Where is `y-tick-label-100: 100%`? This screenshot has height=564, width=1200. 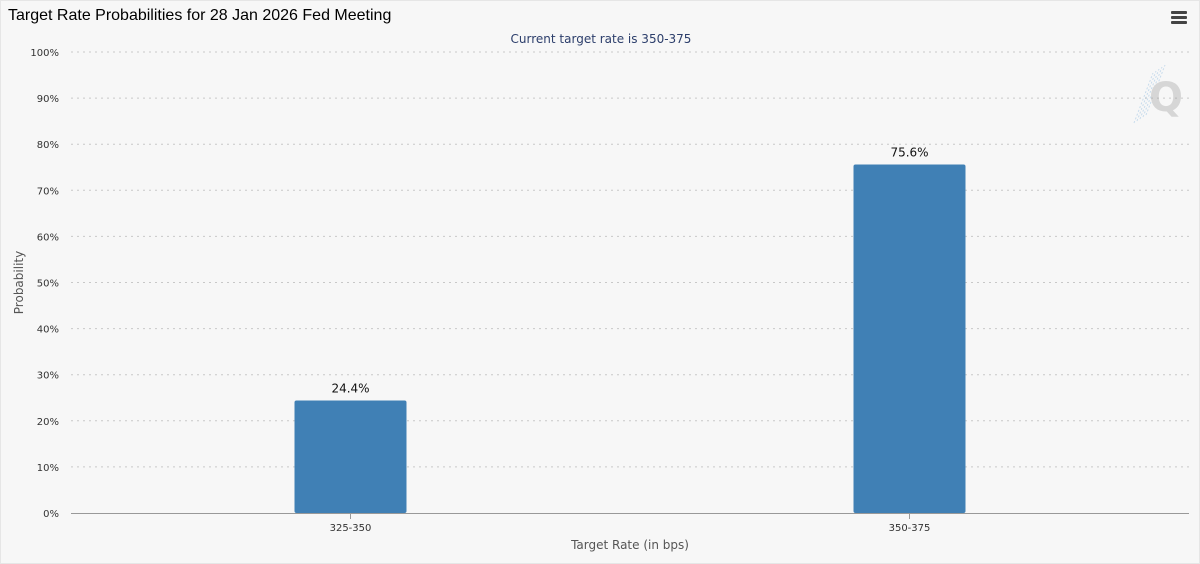 y-tick-label-100: 100% is located at coordinates (44, 53).